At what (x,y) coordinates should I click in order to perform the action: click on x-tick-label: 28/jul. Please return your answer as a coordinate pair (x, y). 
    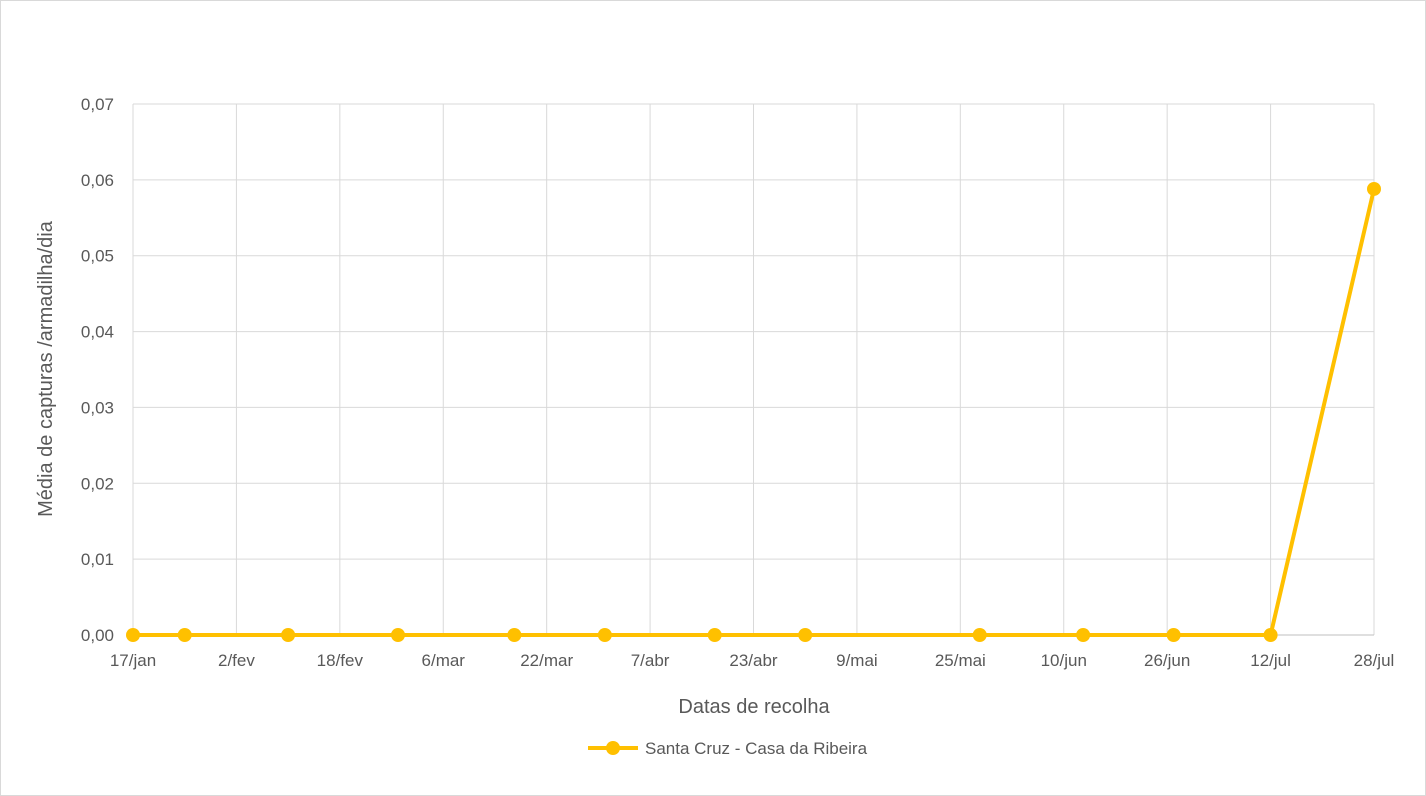
    Looking at the image, I should click on (1374, 660).